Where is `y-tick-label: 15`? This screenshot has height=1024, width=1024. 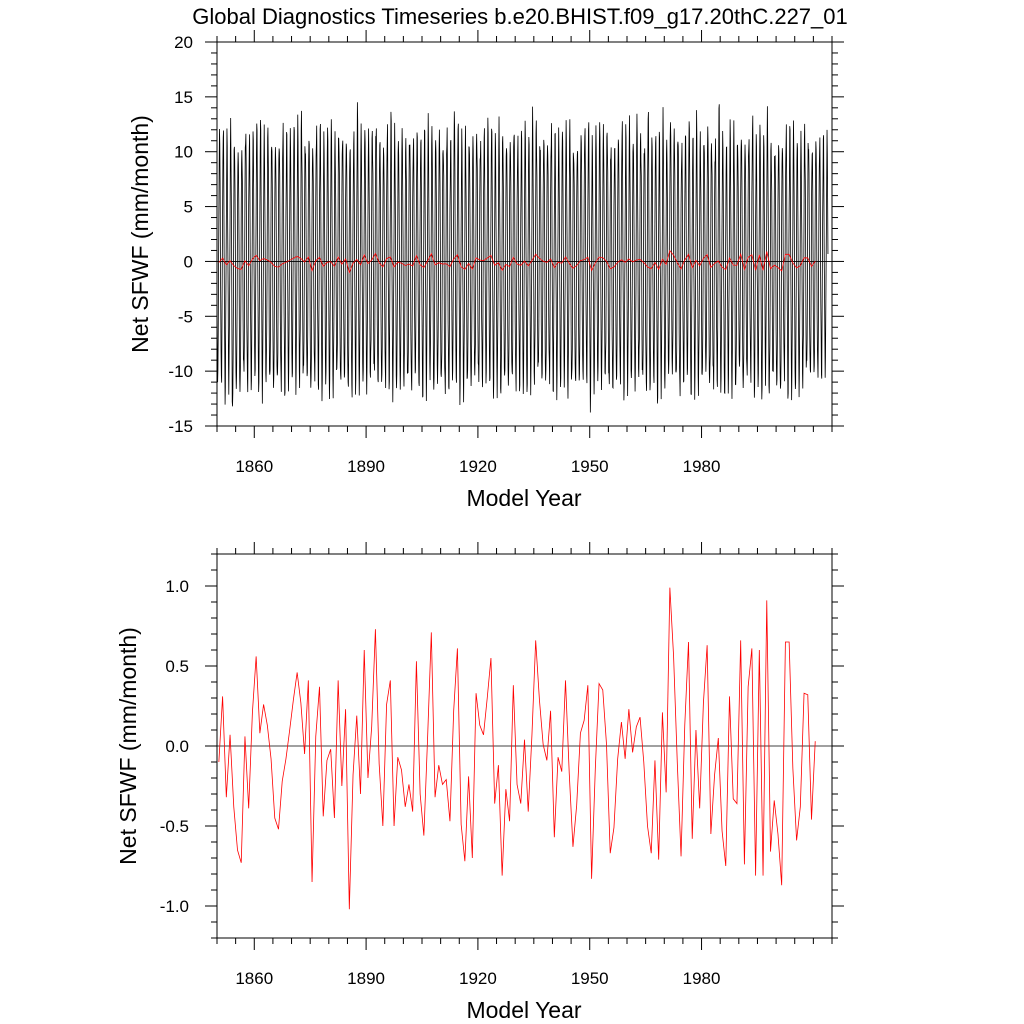
y-tick-label: 15 is located at coordinates (183, 97).